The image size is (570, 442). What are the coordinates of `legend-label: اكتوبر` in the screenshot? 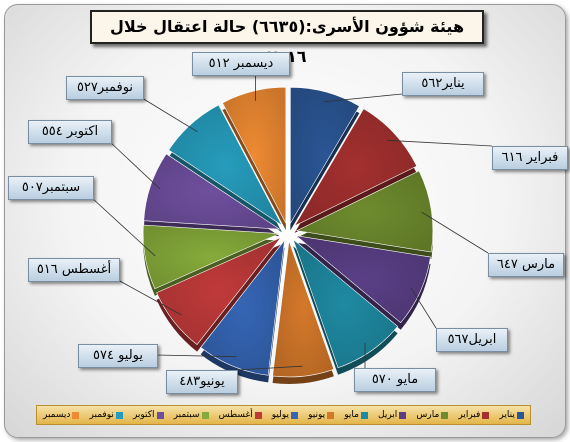 It's located at (143, 415).